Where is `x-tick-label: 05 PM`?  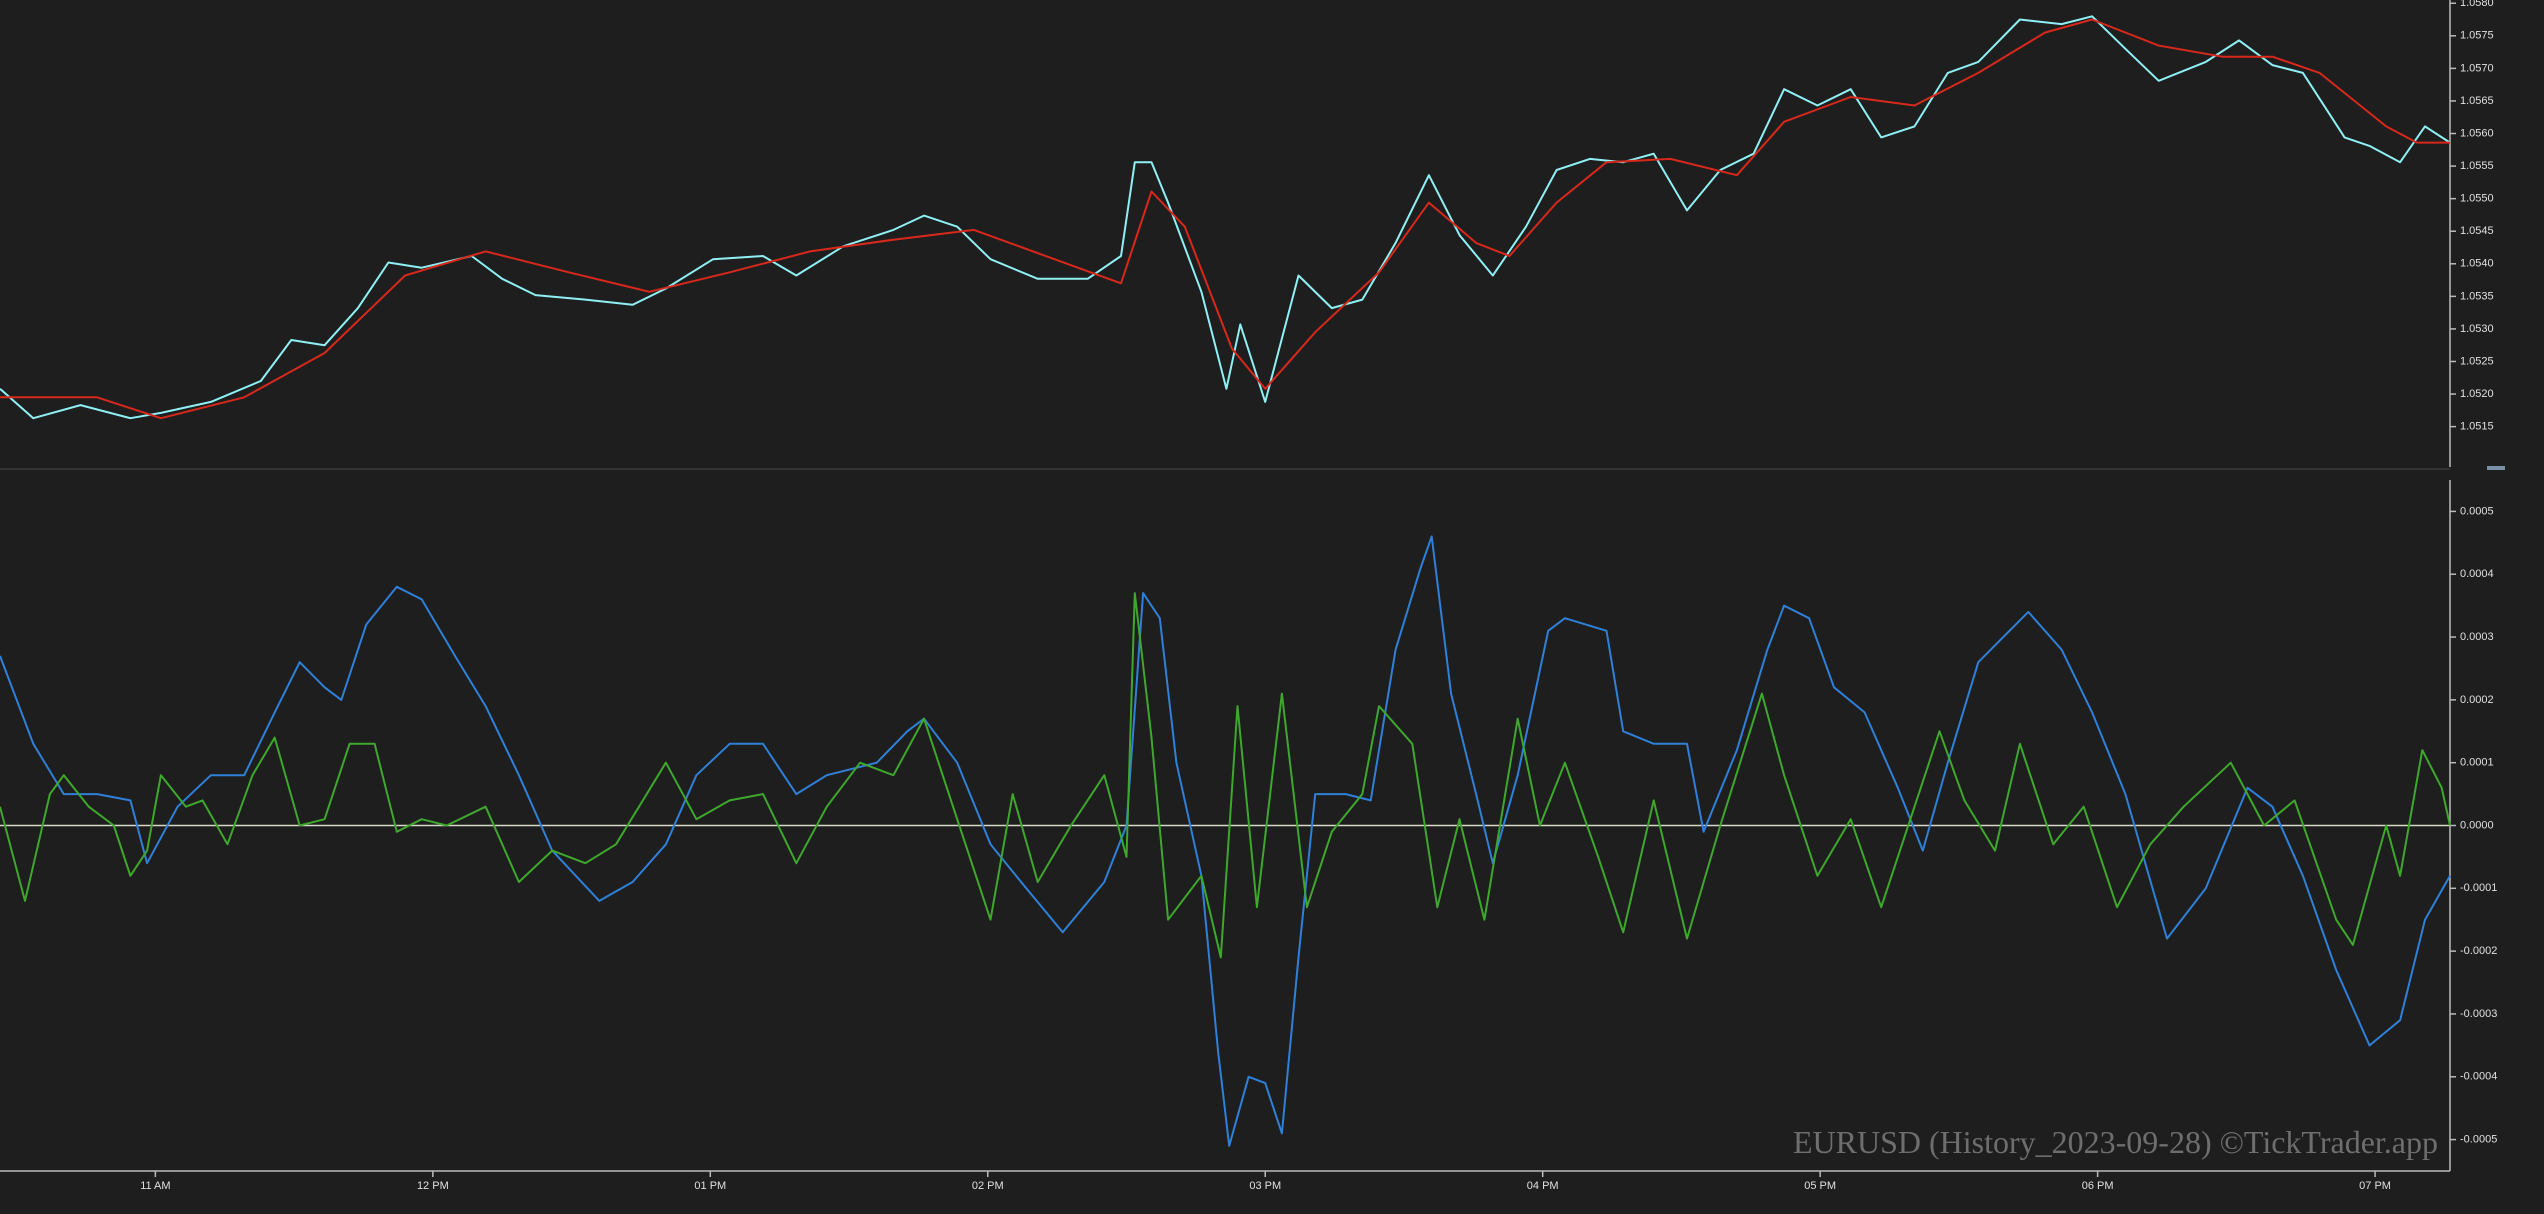
x-tick-label: 05 PM is located at coordinates (1820, 1186).